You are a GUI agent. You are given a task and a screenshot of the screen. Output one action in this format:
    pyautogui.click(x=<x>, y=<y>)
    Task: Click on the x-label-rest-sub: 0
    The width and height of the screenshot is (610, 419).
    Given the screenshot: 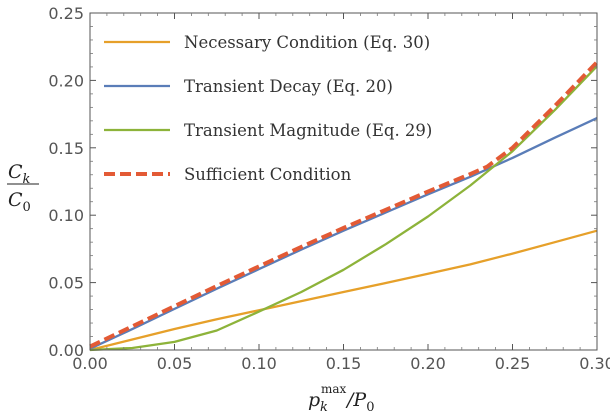 What is the action you would take?
    pyautogui.click(x=370, y=407)
    